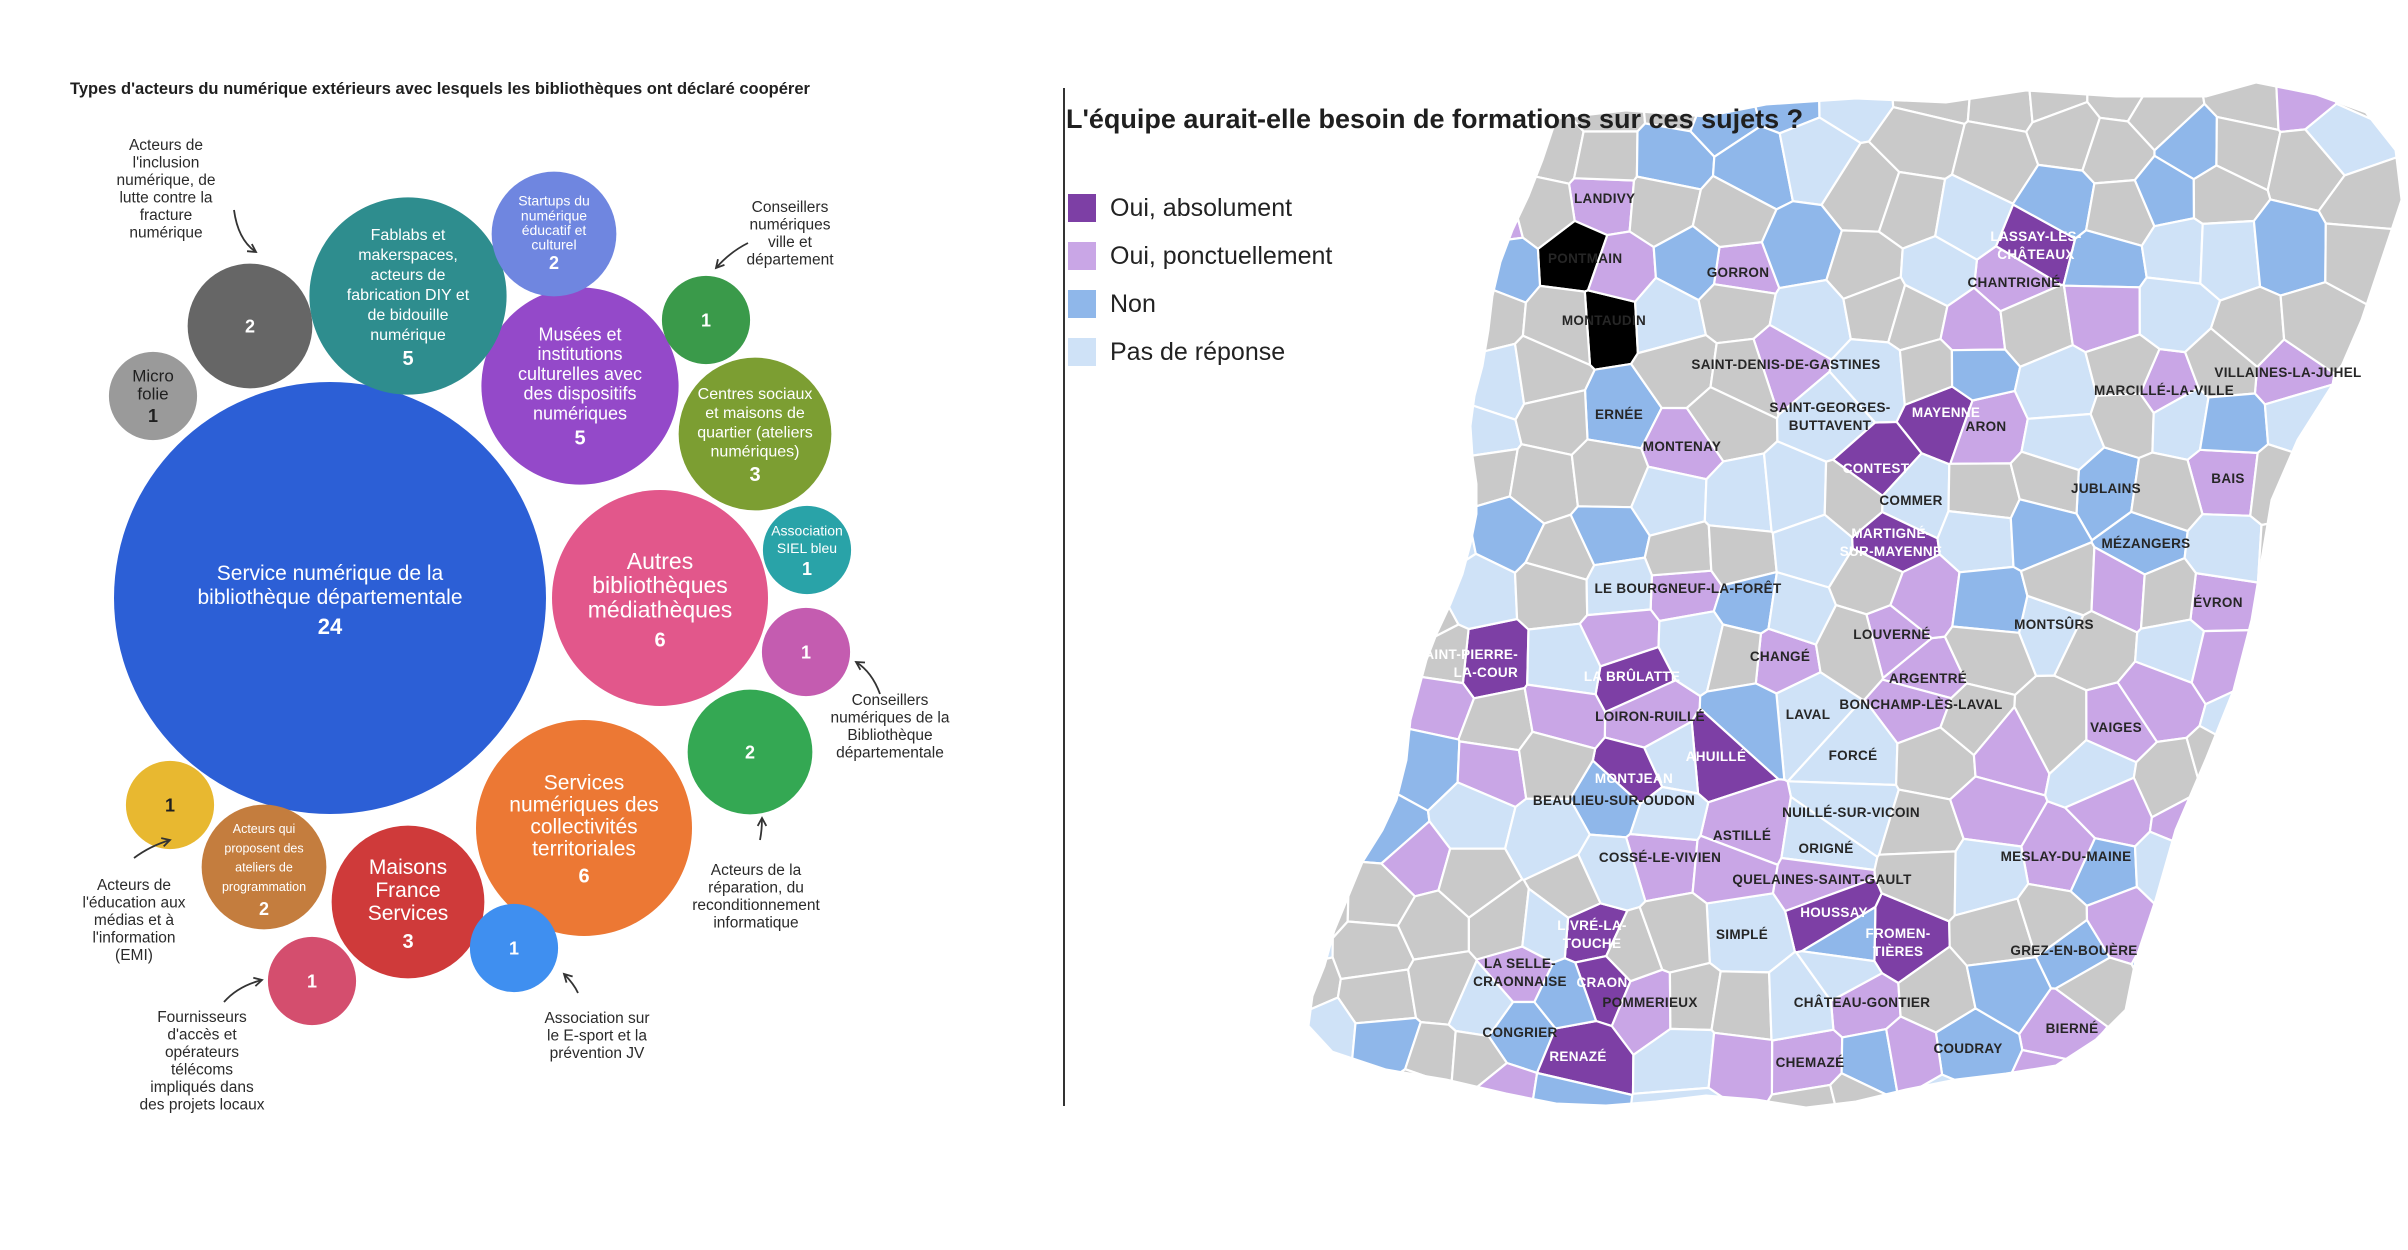 This screenshot has width=2408, height=1250. I want to click on annotation-label: informatique, so click(755, 923).